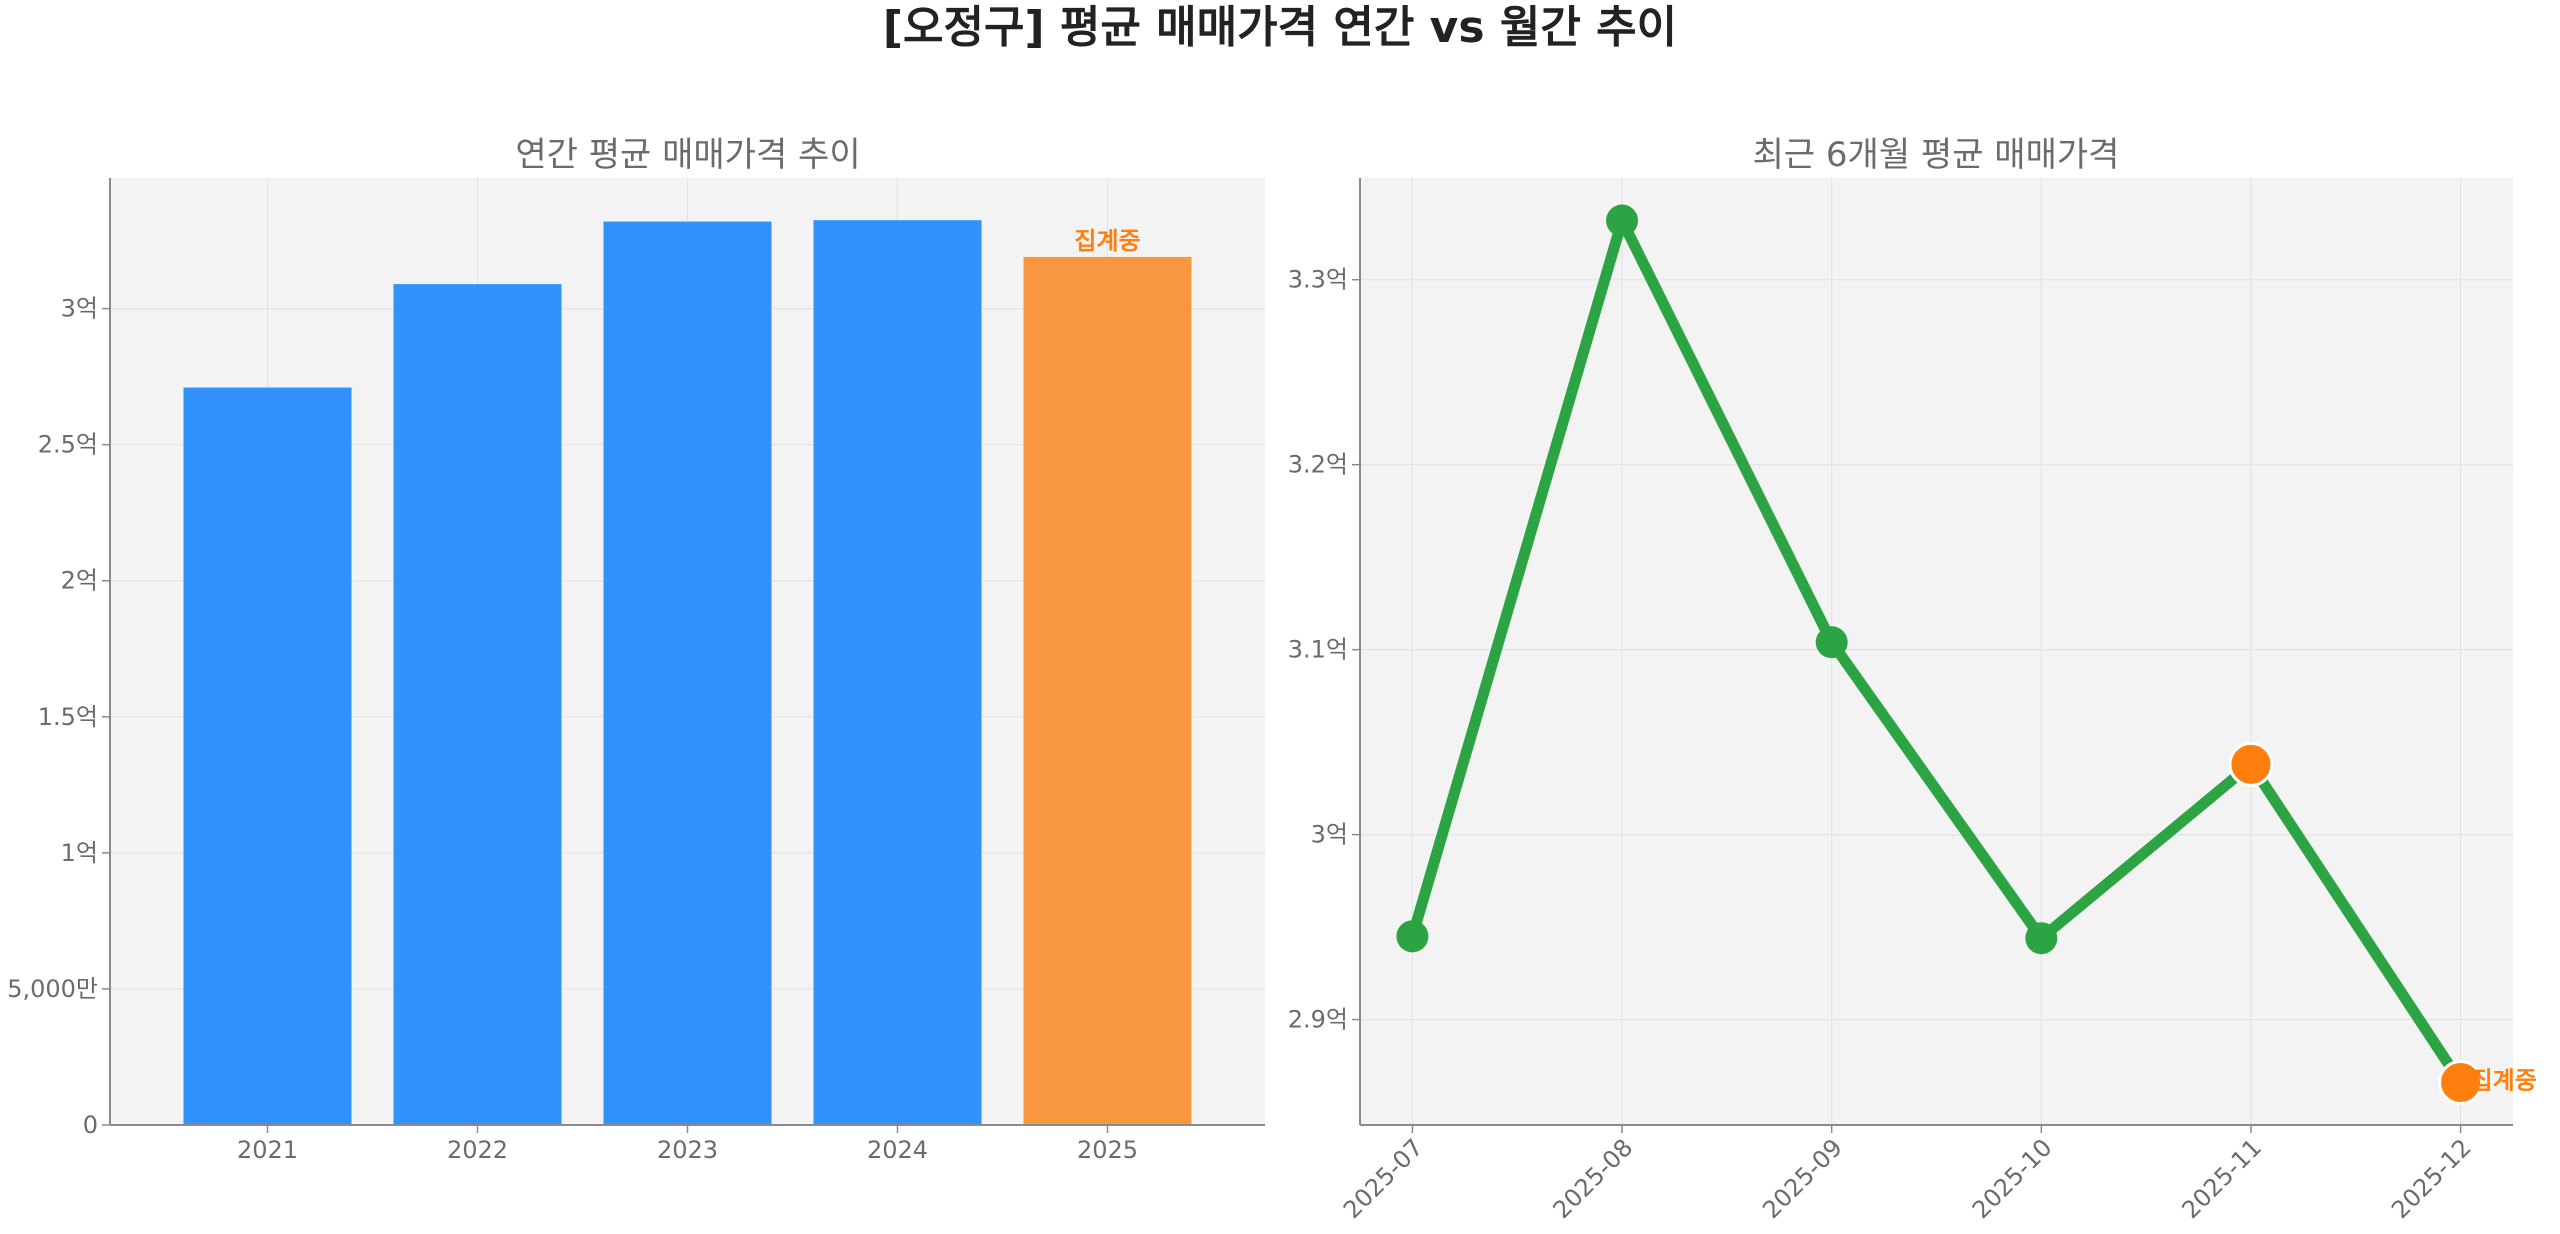 This screenshot has height=1234, width=2560. What do you see at coordinates (1318, 1020) in the screenshot?
I see `y-tick-label: 2.9억` at bounding box center [1318, 1020].